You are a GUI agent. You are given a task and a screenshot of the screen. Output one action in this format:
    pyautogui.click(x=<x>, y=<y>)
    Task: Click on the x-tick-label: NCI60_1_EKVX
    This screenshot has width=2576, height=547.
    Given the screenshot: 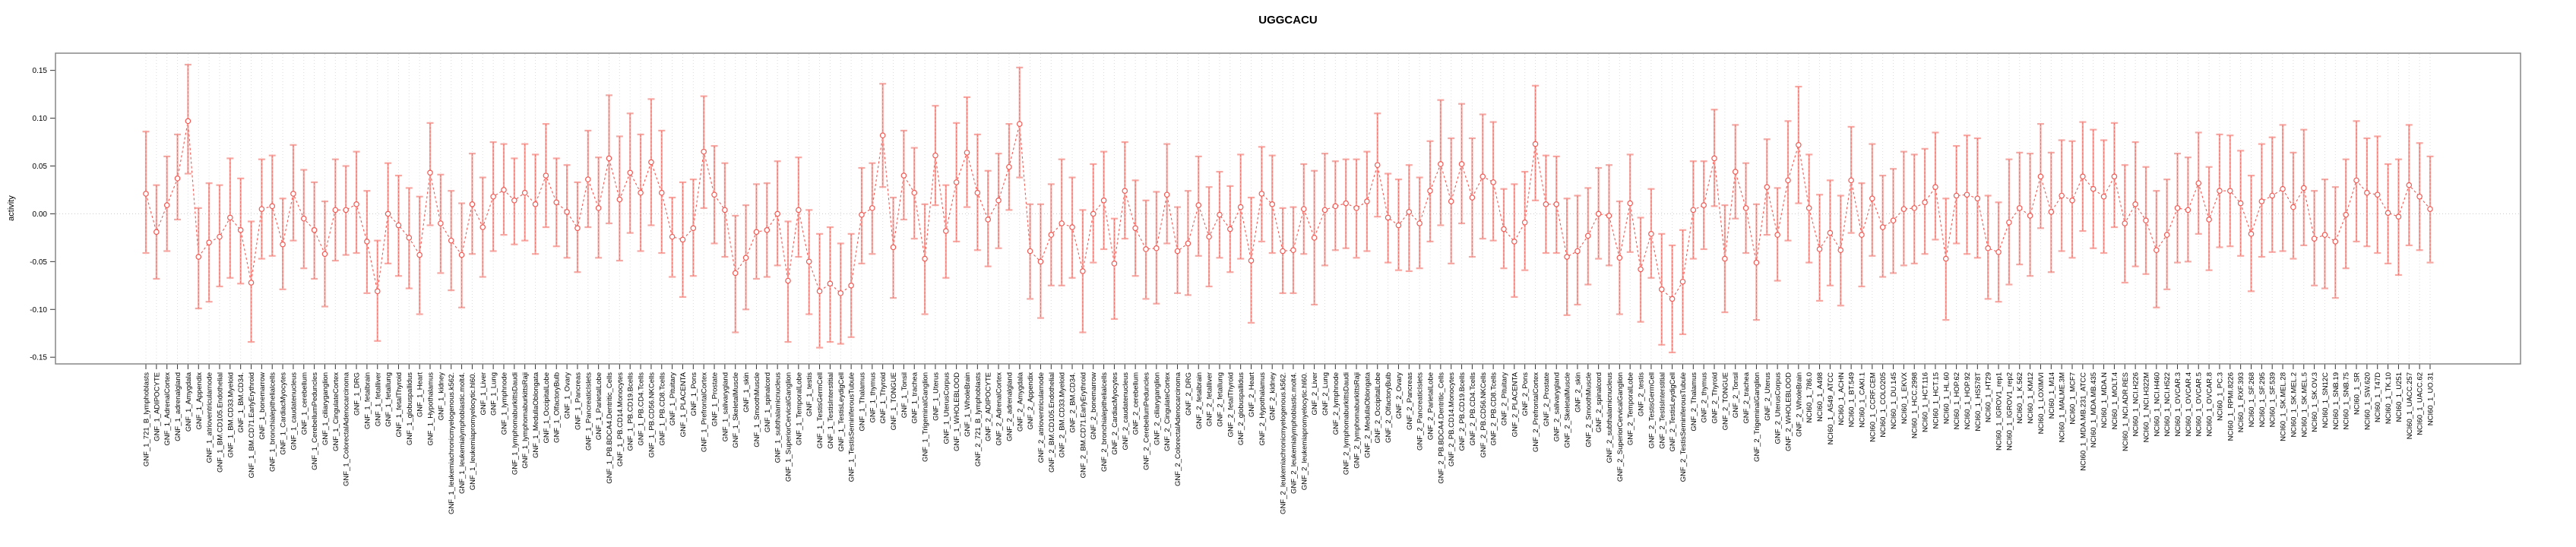 What is the action you would take?
    pyautogui.click(x=1905, y=398)
    